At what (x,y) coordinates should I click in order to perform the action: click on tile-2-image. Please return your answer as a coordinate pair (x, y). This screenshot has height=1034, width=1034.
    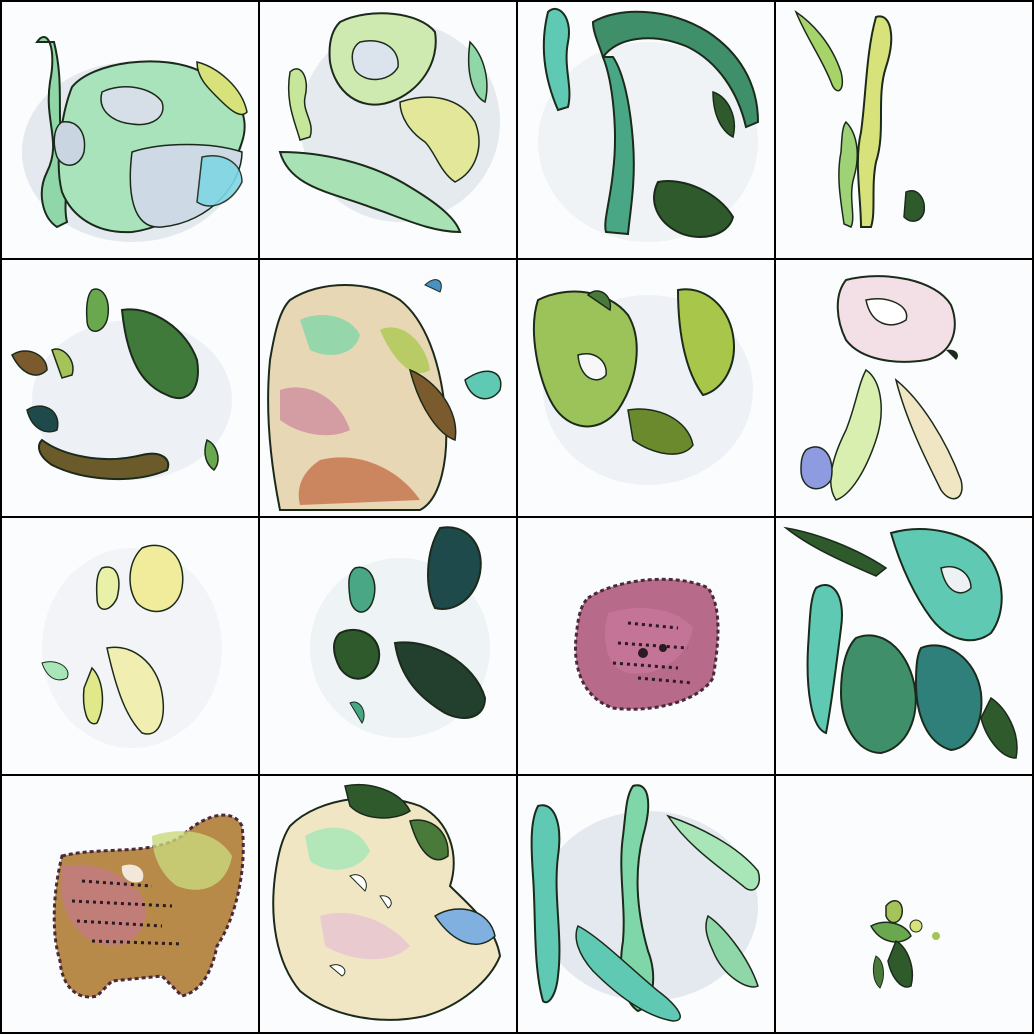
    Looking at the image, I should click on (389, 123).